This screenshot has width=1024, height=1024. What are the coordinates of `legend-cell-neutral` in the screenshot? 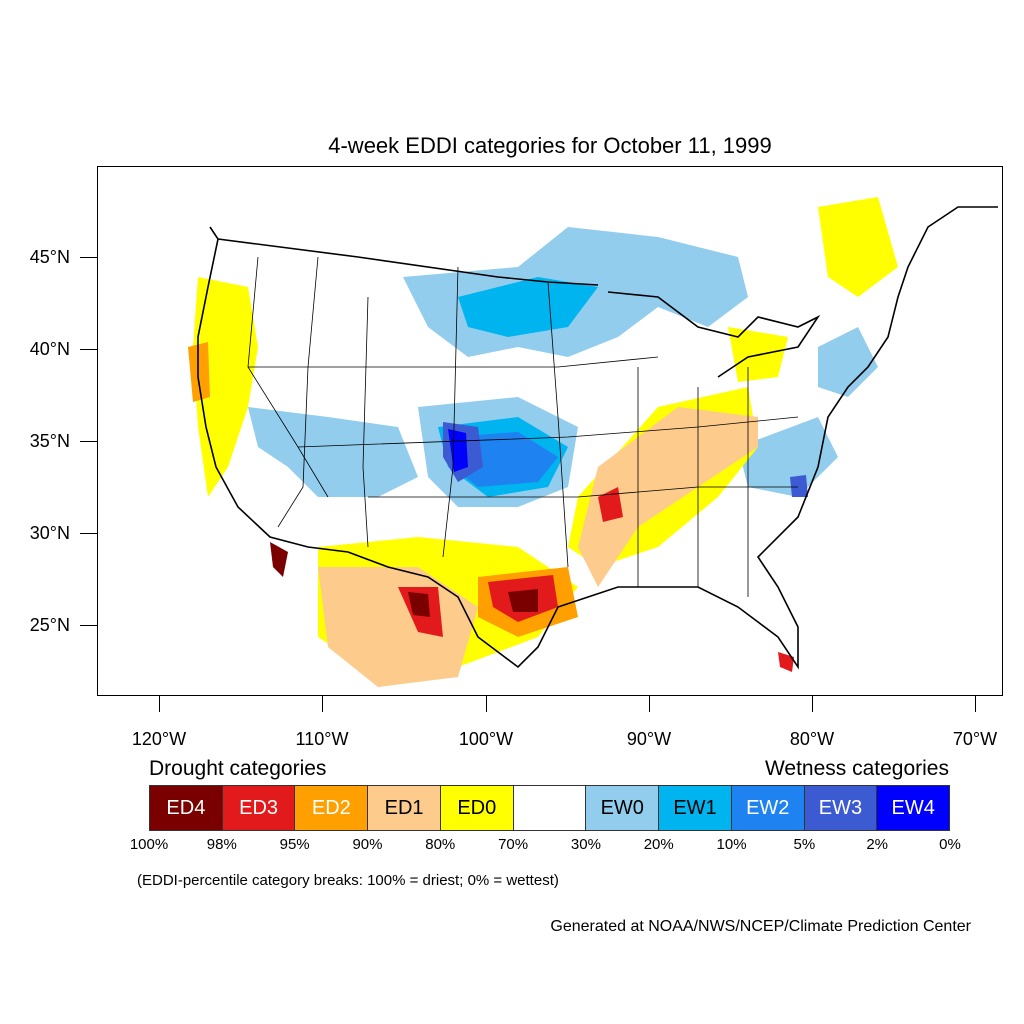 It's located at (550, 808).